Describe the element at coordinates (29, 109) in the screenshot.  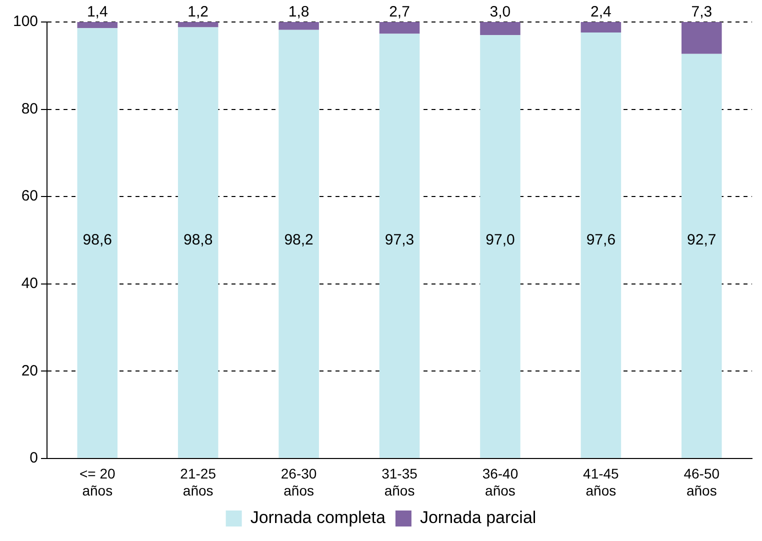
I see `y-tick-label: 80` at that location.